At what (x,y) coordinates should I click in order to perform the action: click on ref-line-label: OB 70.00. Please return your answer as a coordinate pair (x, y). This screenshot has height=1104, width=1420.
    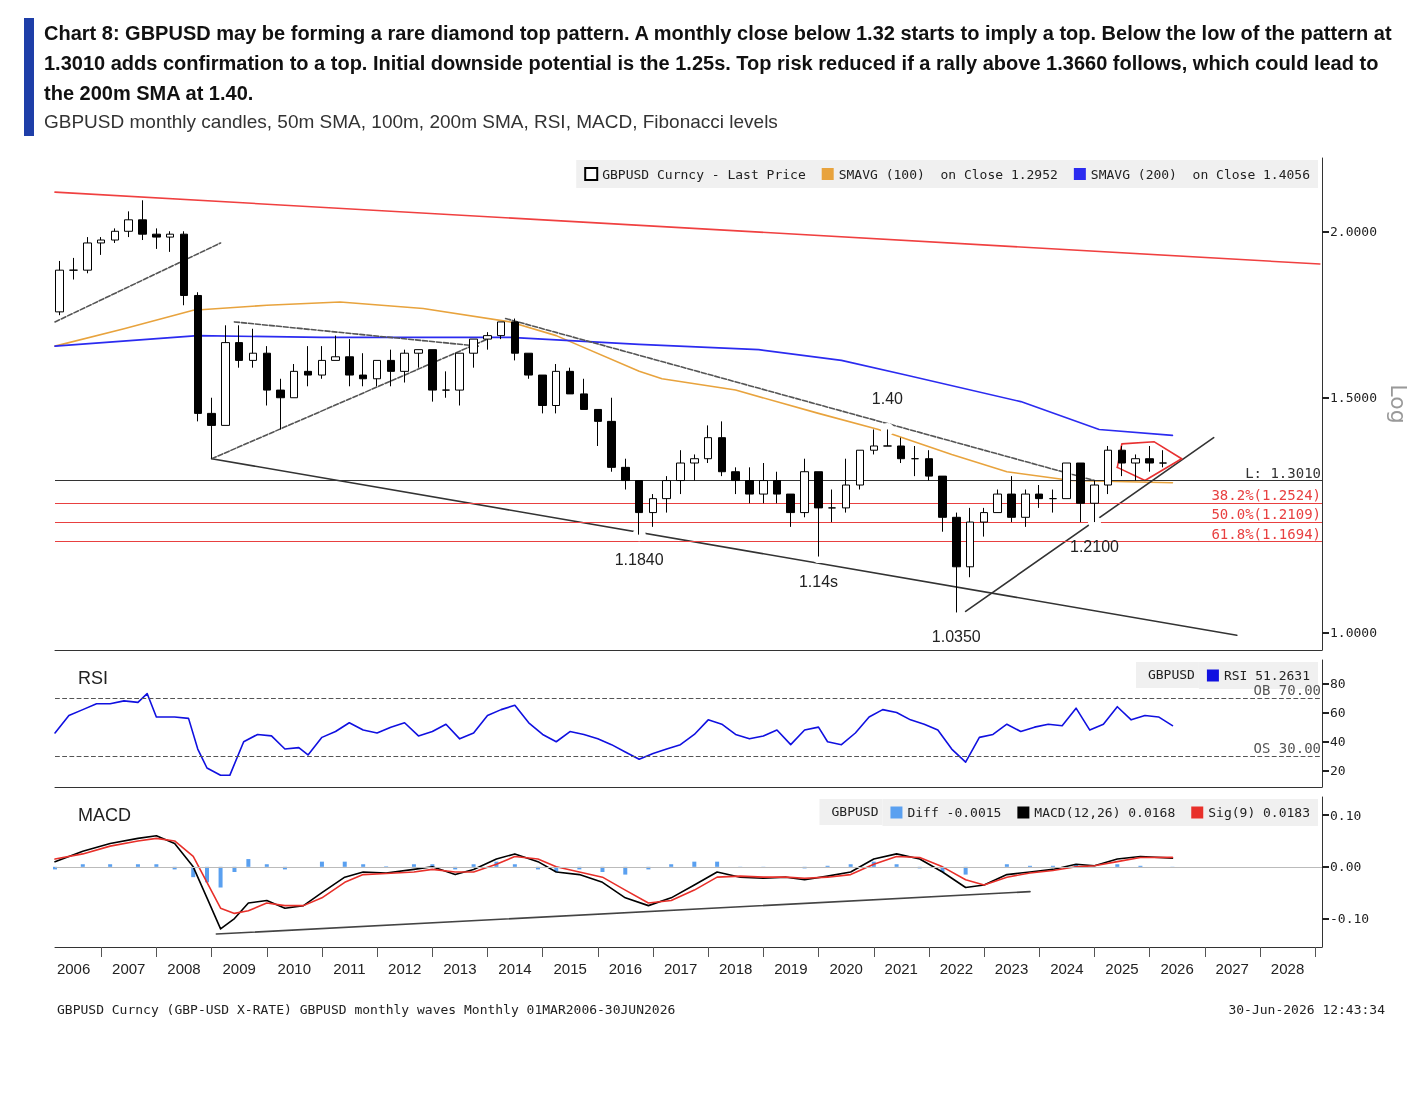
    Looking at the image, I should click on (1287, 689).